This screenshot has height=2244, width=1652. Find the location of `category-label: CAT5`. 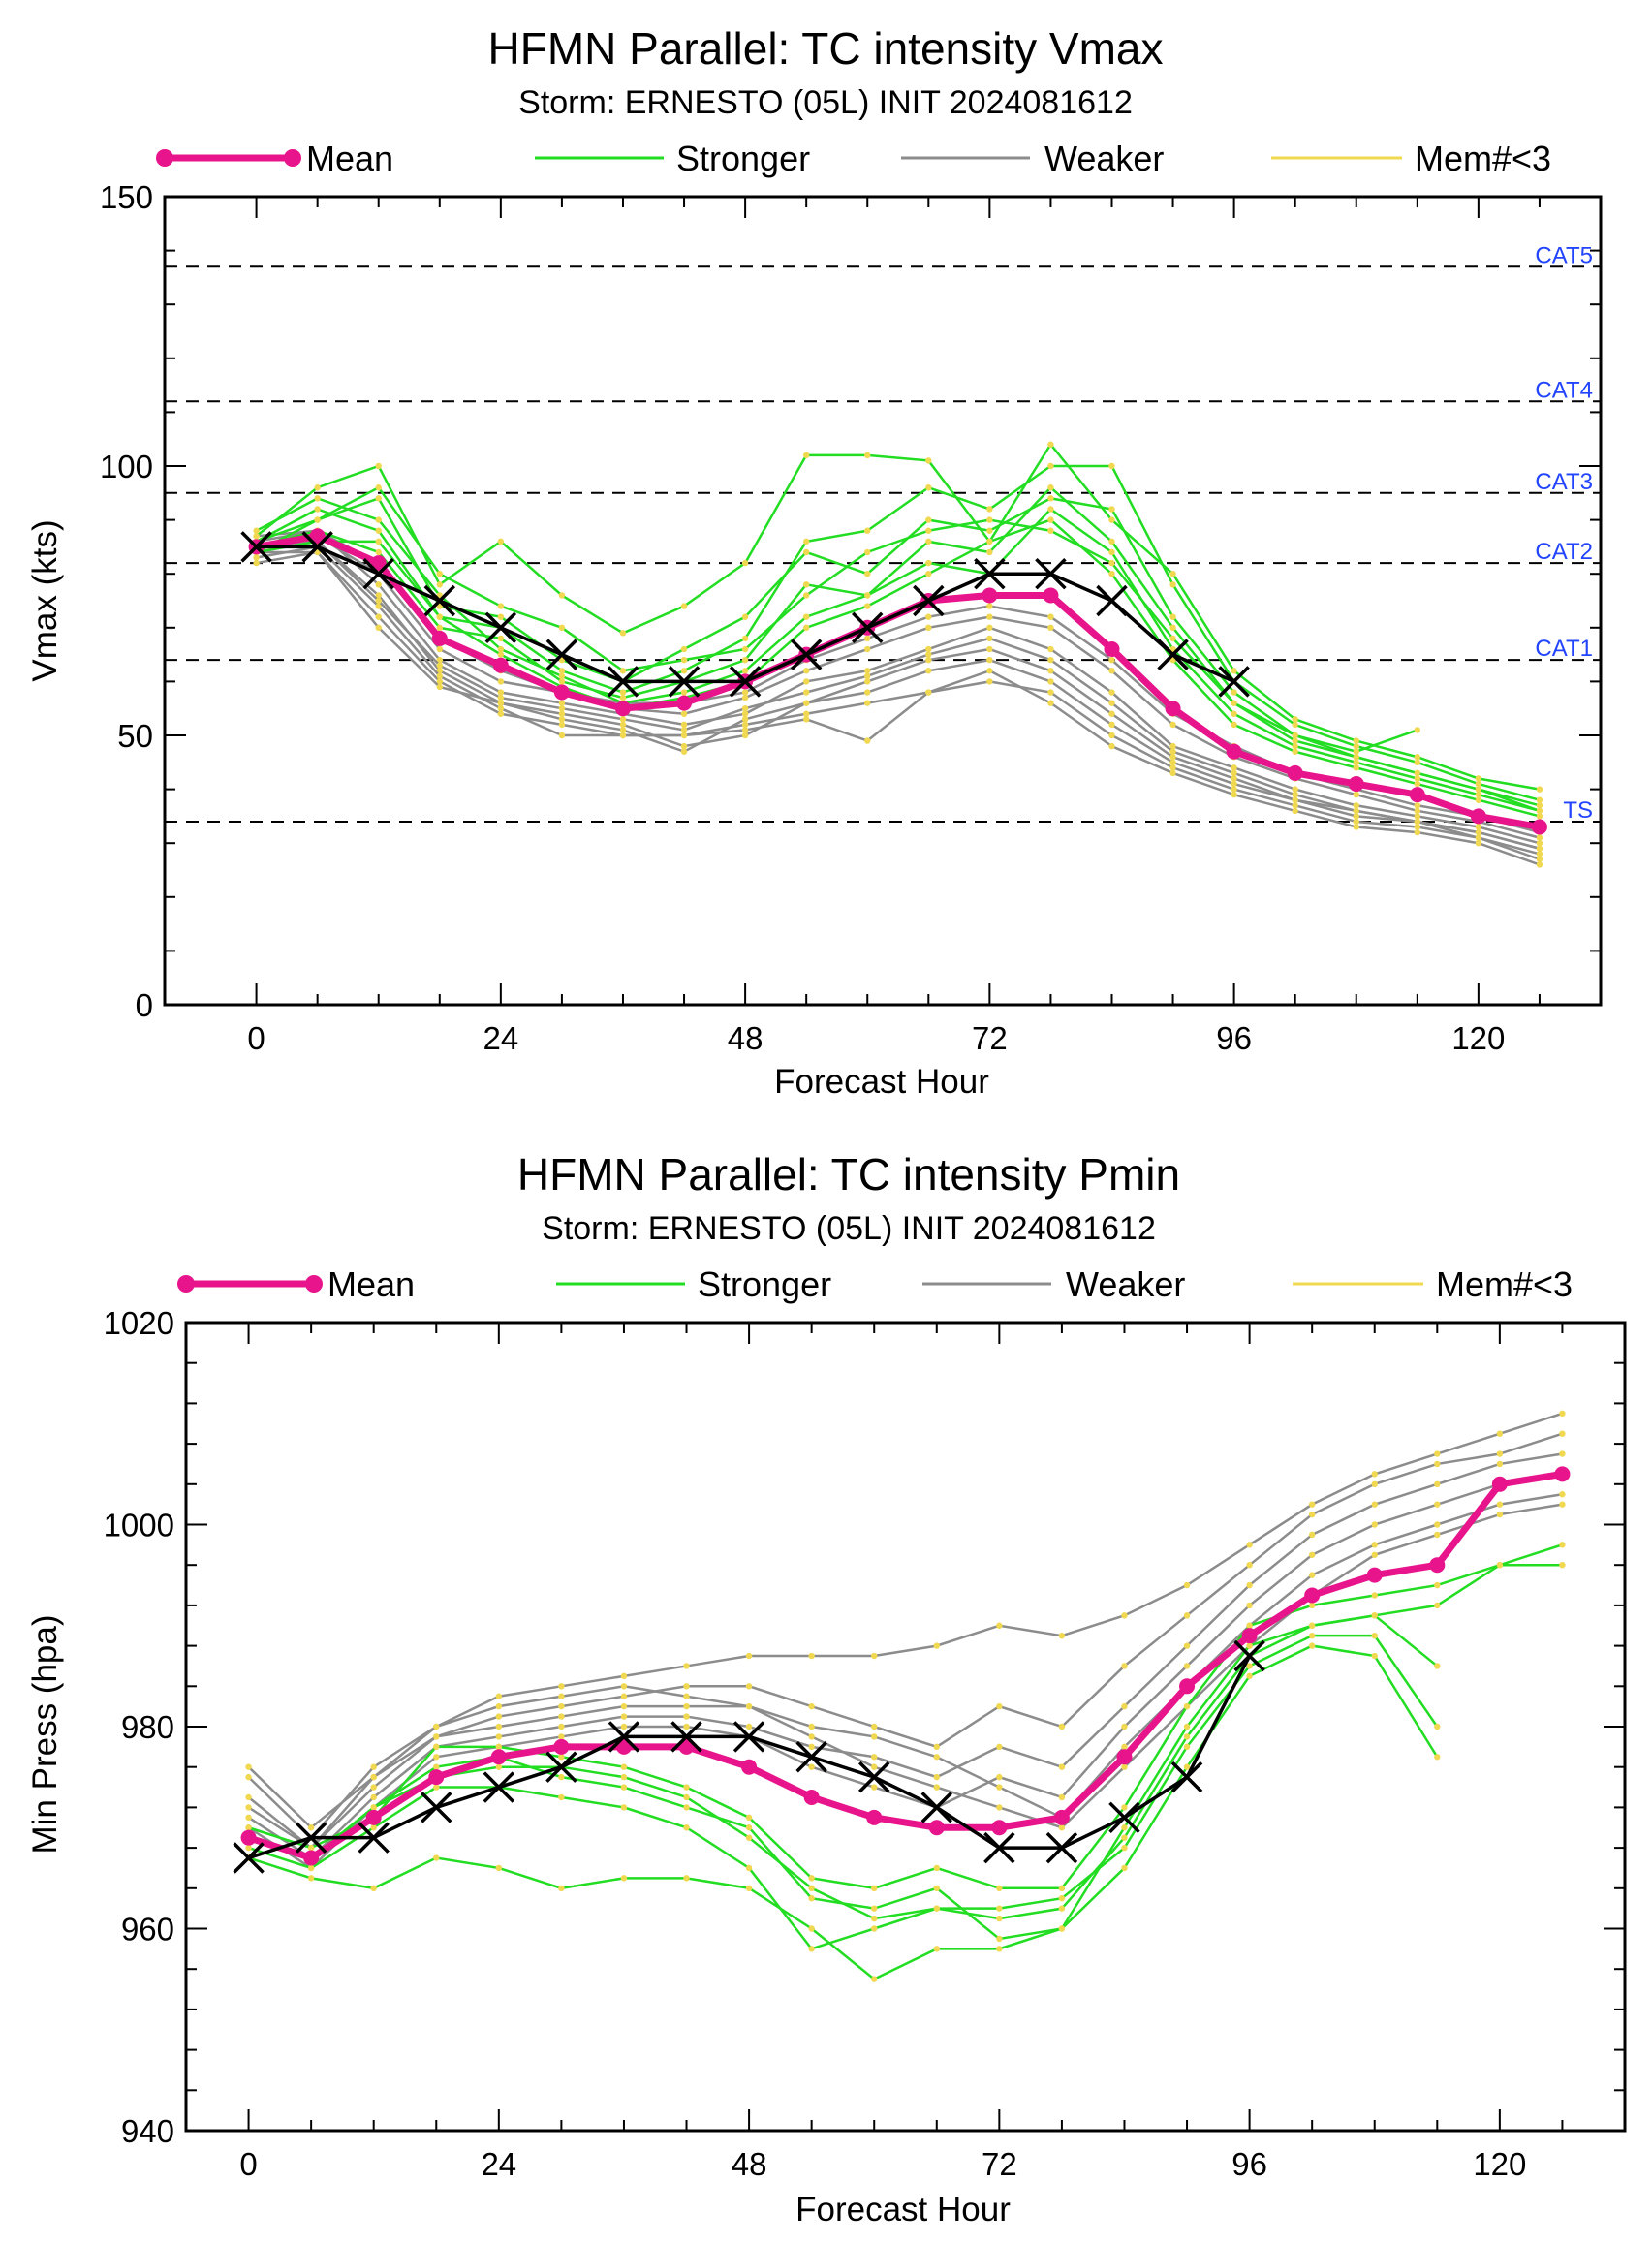

category-label: CAT5 is located at coordinates (1564, 255).